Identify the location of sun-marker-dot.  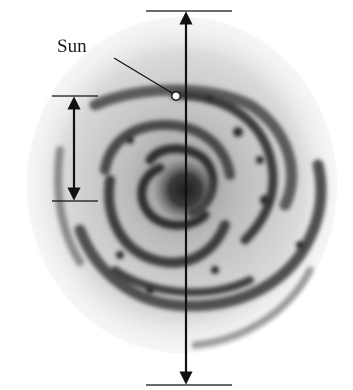
(176, 96).